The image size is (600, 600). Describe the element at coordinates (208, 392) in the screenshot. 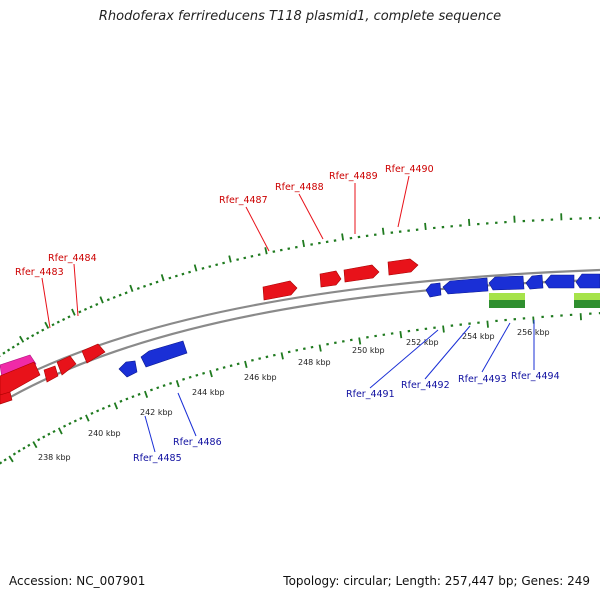

I see `tick-label: 244 kbp` at that location.